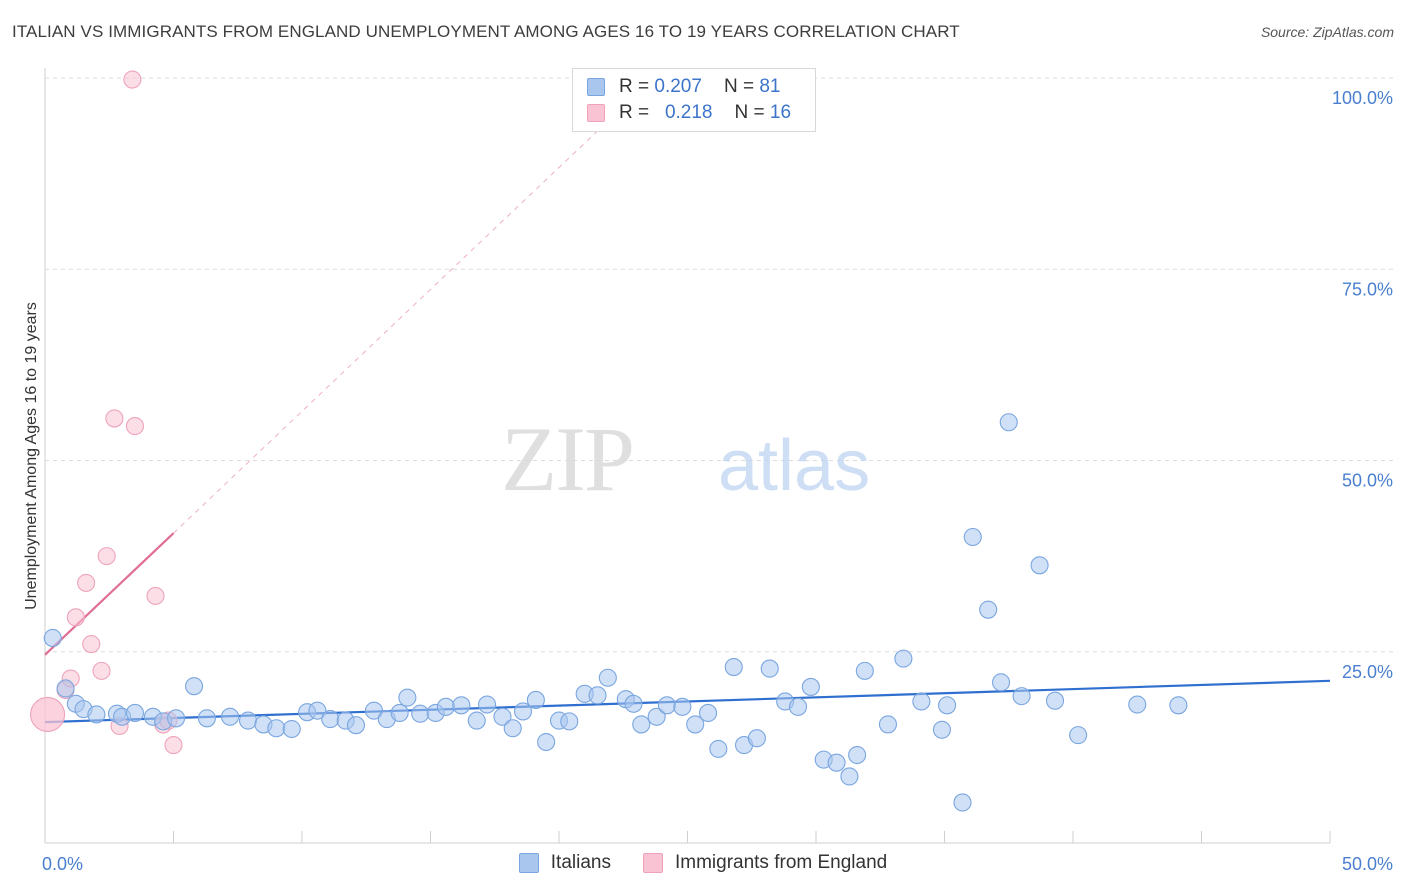  What do you see at coordinates (1367, 864) in the screenshot?
I see `x-tick-label: 50.0%` at bounding box center [1367, 864].